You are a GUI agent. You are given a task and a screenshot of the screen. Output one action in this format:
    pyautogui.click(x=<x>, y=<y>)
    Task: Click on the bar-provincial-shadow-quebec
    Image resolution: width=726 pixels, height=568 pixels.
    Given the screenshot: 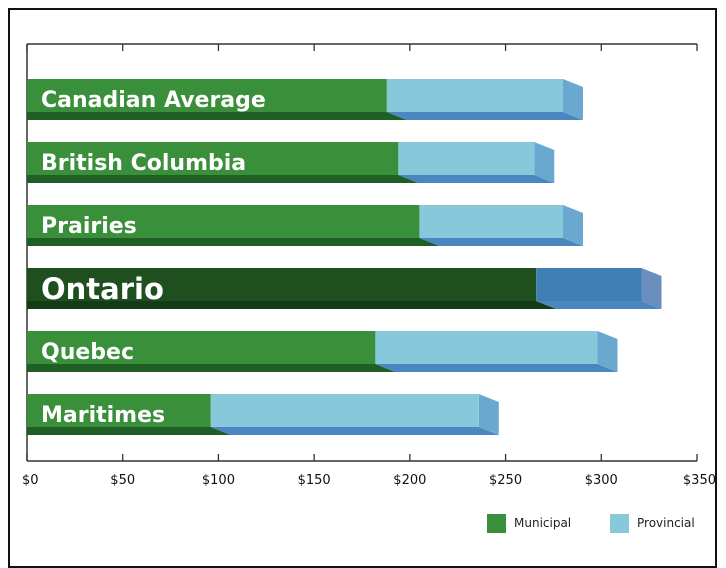 What is the action you would take?
    pyautogui.click(x=496, y=368)
    